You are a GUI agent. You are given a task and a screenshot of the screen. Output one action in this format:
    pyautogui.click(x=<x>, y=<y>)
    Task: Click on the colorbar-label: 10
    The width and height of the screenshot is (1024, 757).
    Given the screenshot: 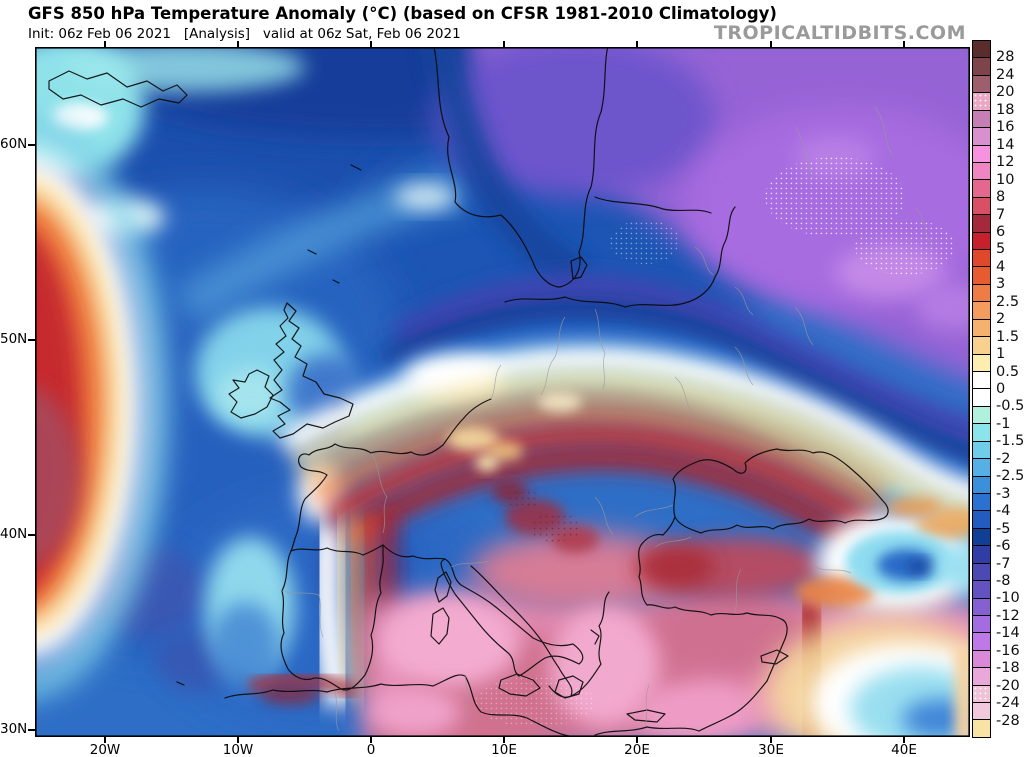 What is the action you would take?
    pyautogui.click(x=1005, y=179)
    